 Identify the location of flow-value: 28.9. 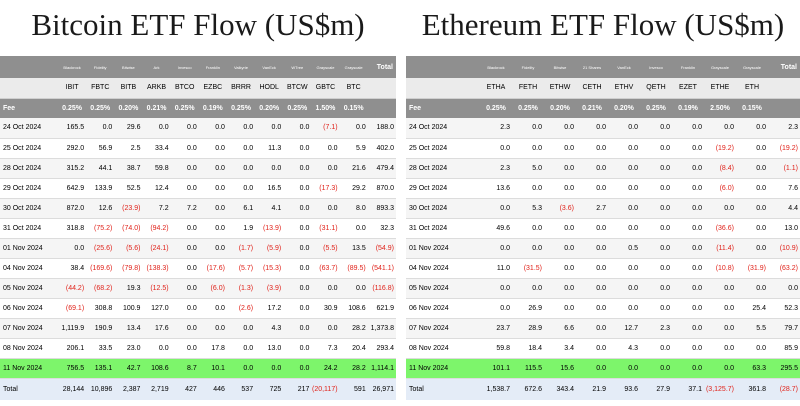
(528, 328).